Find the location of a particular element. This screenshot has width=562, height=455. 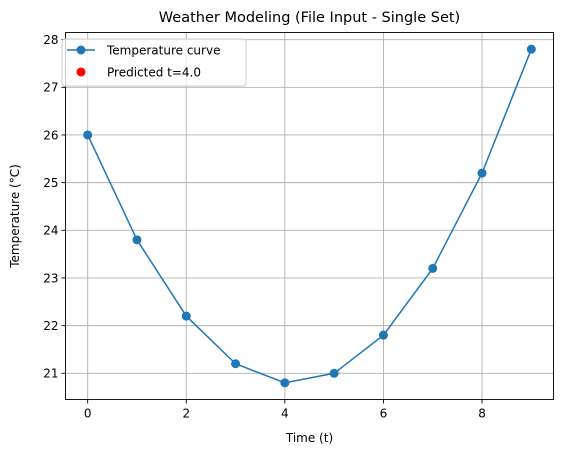

x-tick-label: 0 is located at coordinates (88, 414).